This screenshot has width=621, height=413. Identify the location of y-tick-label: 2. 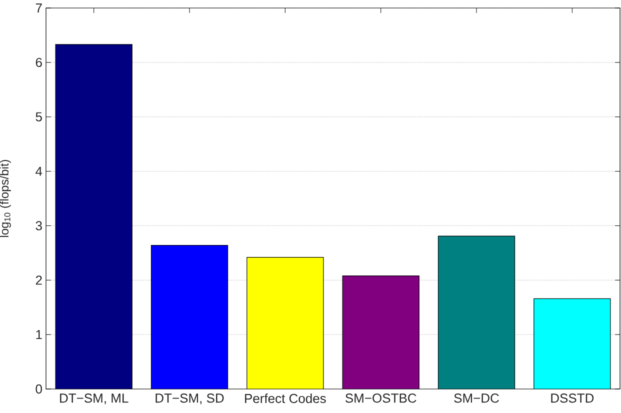
(39, 280).